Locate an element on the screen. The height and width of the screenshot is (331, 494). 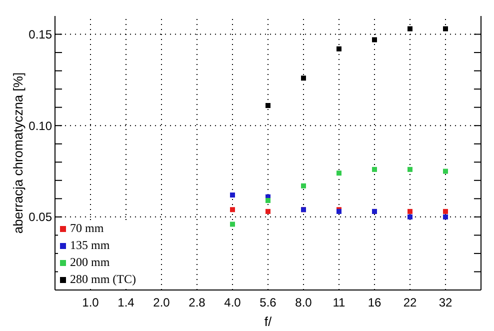
legend-label: 135 mm is located at coordinates (90, 245).